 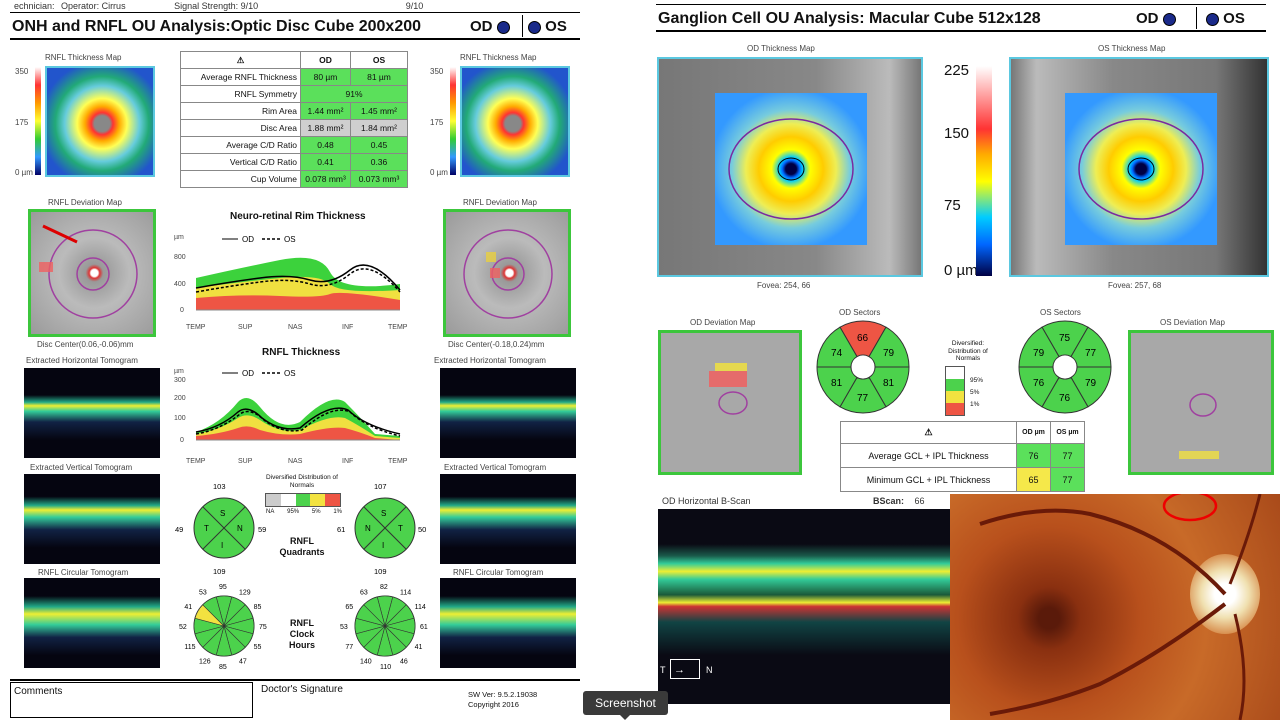 What do you see at coordinates (205, 662) in the screenshot?
I see `clock-value: 126` at bounding box center [205, 662].